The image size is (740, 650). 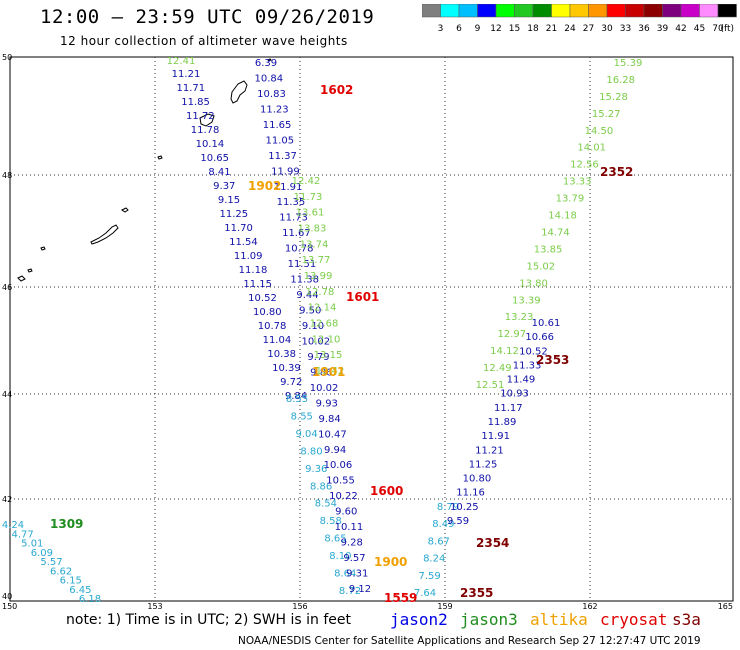 I want to click on scale-label: 39, so click(x=663, y=29).